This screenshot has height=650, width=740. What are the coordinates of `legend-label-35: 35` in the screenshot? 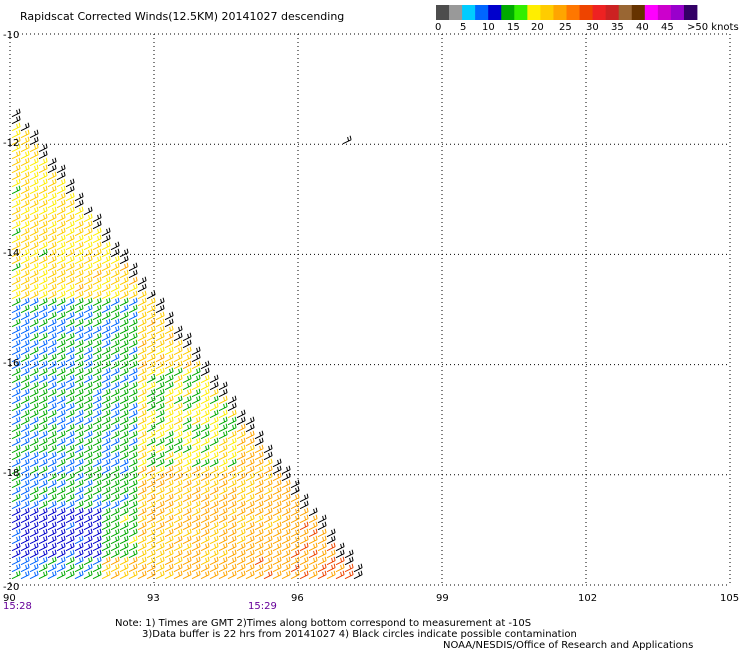 It's located at (617, 27).